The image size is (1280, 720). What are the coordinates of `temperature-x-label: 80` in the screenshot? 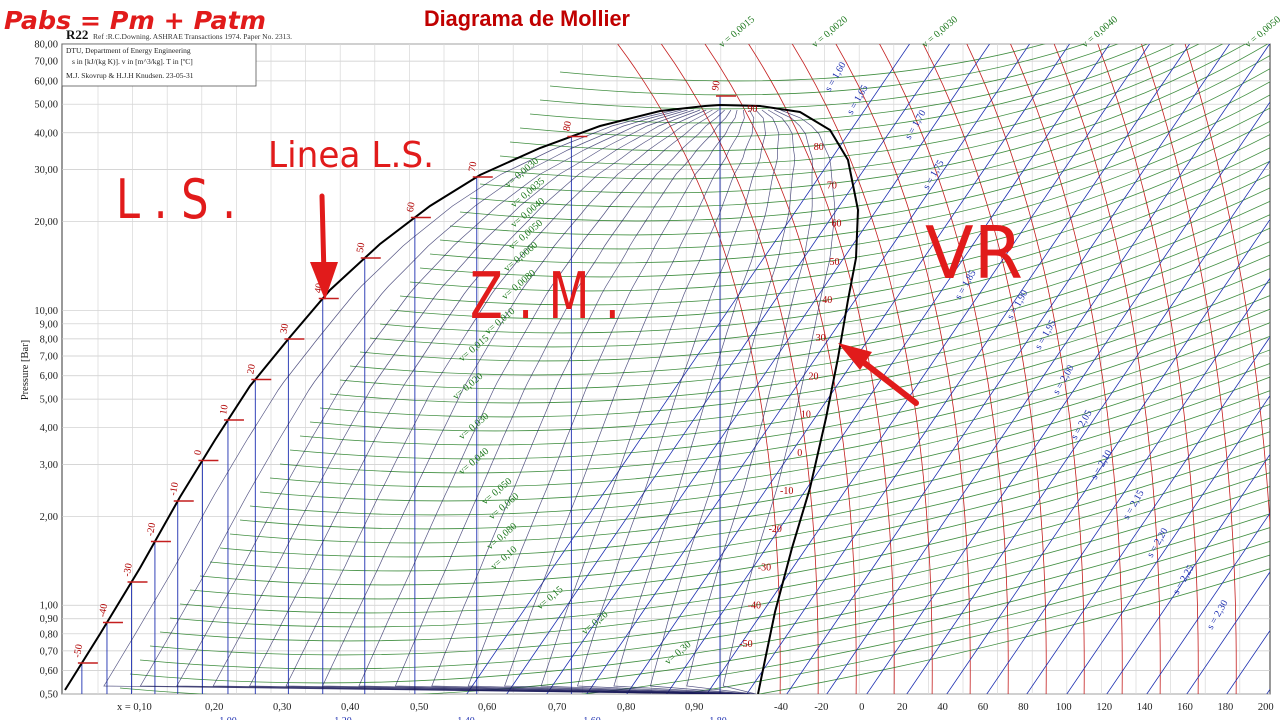 It's located at (1023, 707).